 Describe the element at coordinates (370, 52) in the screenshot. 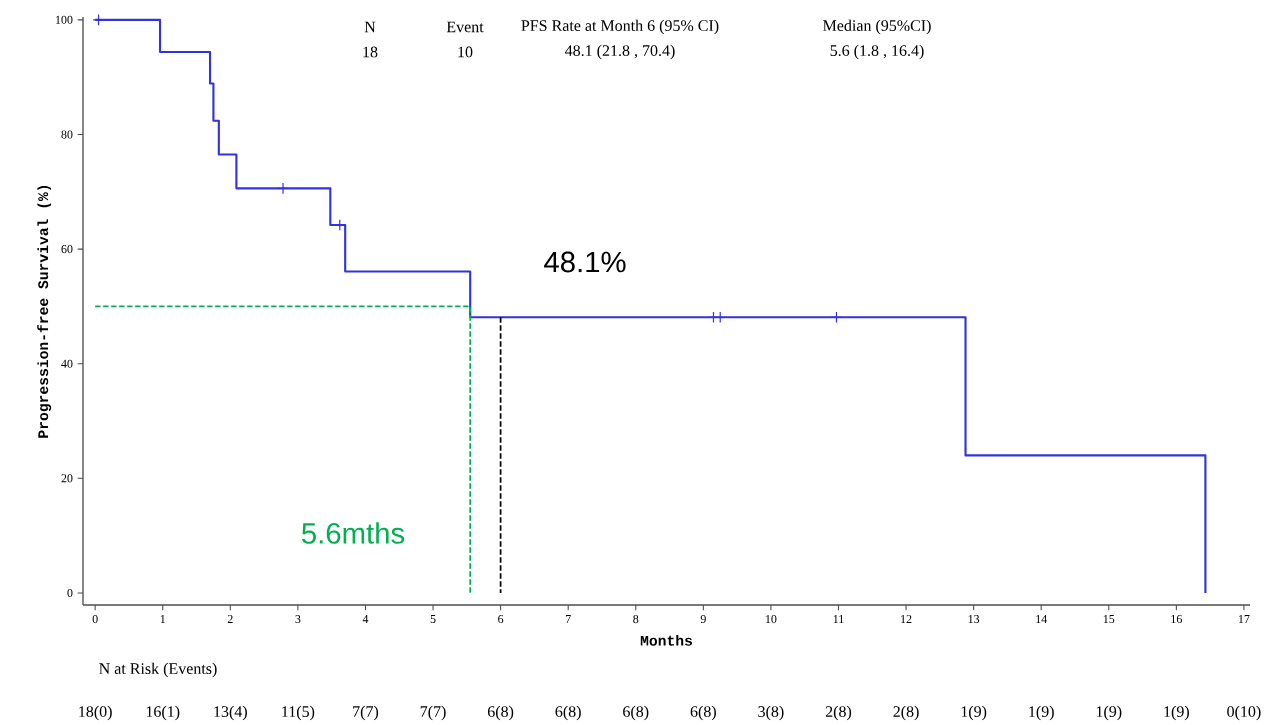

I see `annotation: 18` at that location.